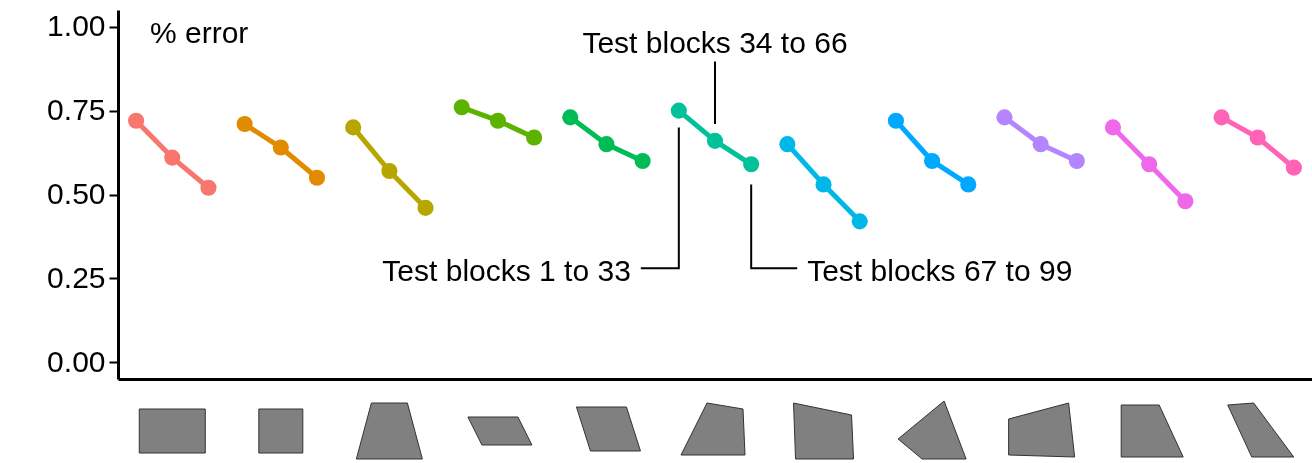 Image resolution: width=1312 pixels, height=463 pixels. I want to click on y-tick-label: 0.50, so click(76, 193).